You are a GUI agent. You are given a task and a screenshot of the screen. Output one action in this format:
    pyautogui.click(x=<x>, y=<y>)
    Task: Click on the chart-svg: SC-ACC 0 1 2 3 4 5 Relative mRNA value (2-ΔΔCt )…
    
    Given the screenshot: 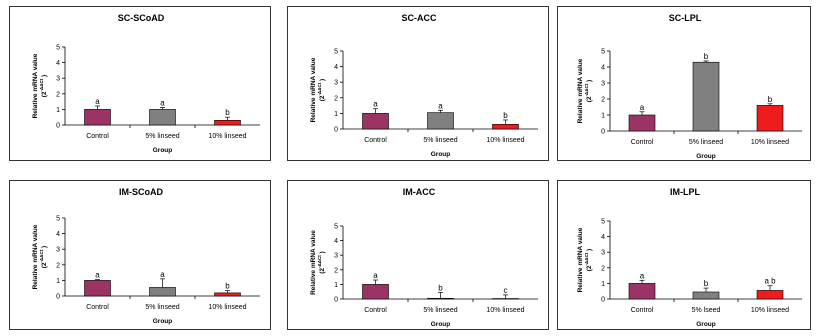 What is the action you would take?
    pyautogui.click(x=424, y=85)
    